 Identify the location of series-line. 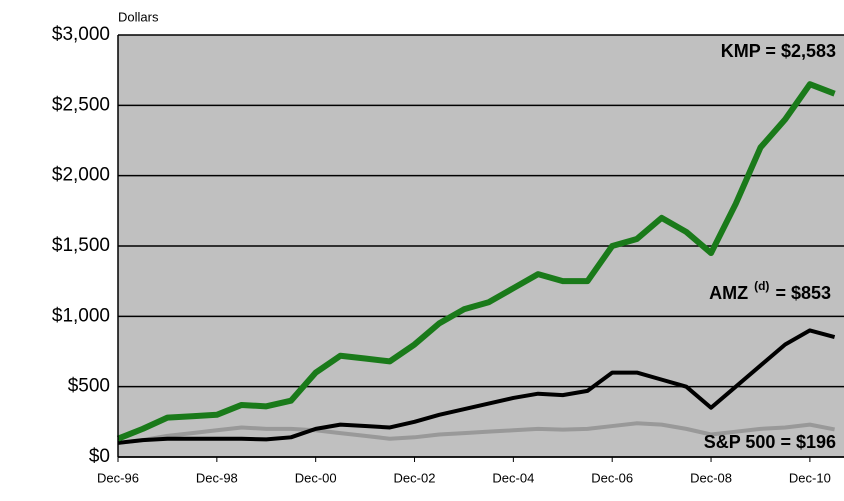
(476, 433).